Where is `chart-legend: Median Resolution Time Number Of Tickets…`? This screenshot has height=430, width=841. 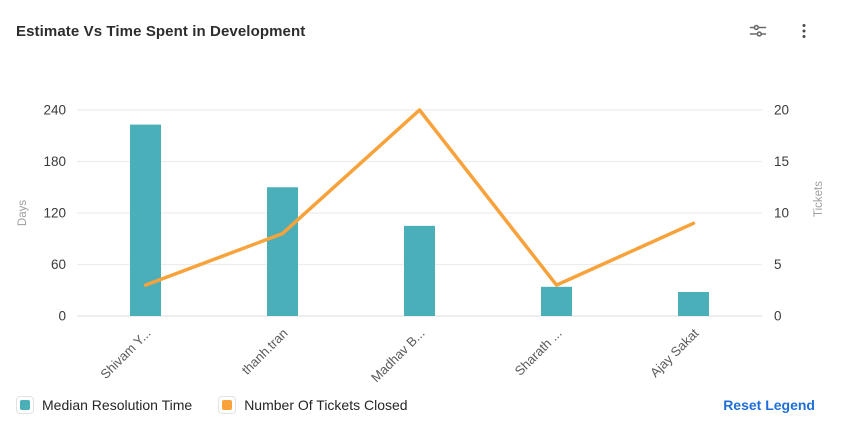
chart-legend: Median Resolution Time Number Of Tickets… is located at coordinates (212, 405).